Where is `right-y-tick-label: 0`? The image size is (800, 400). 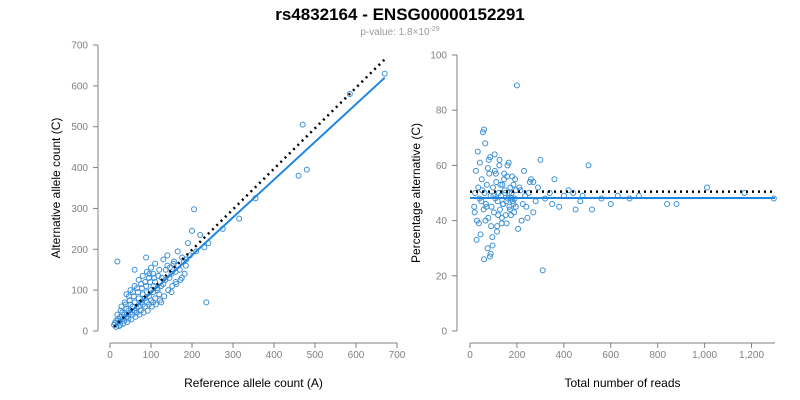
right-y-tick-label: 0 is located at coordinates (444, 332).